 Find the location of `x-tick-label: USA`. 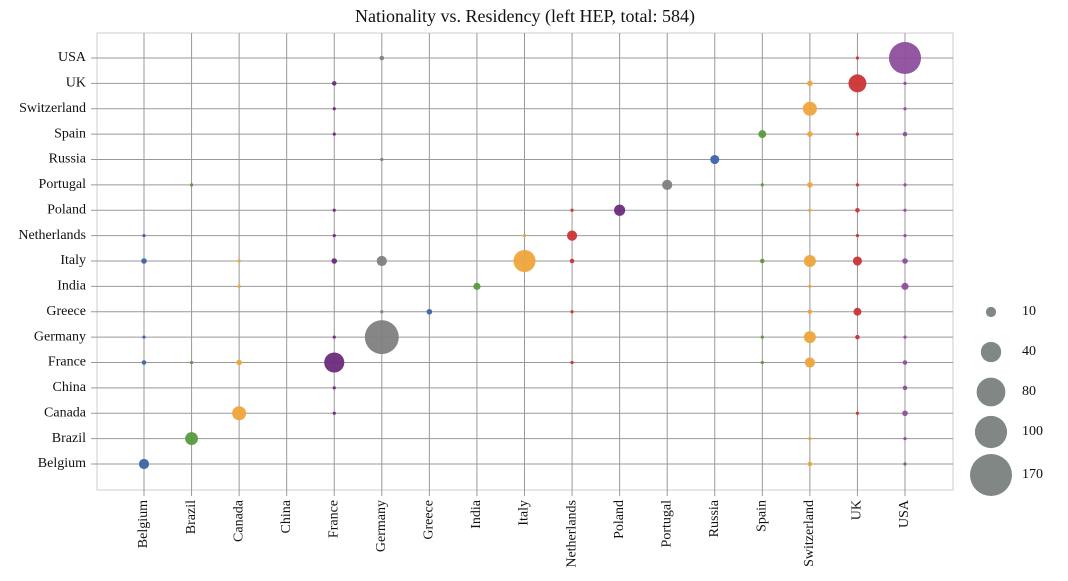

x-tick-label: USA is located at coordinates (904, 513).